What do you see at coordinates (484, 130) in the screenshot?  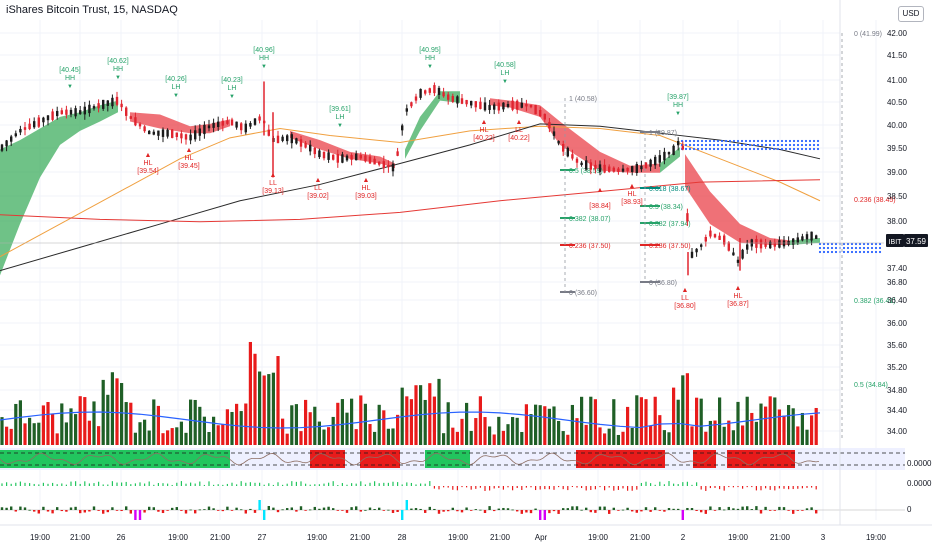 I see `swing-tag: HL` at bounding box center [484, 130].